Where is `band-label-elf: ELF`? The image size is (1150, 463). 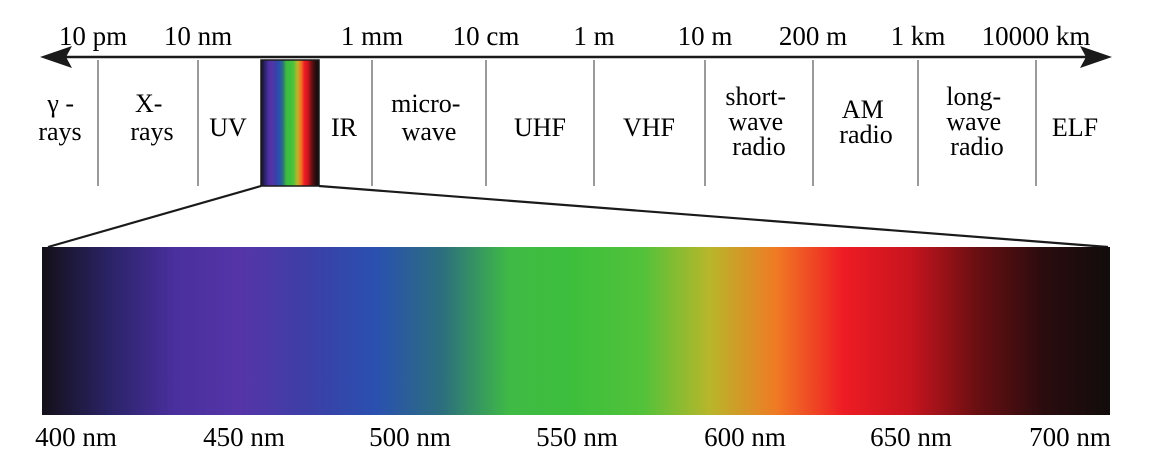
band-label-elf: ELF is located at coordinates (1075, 127).